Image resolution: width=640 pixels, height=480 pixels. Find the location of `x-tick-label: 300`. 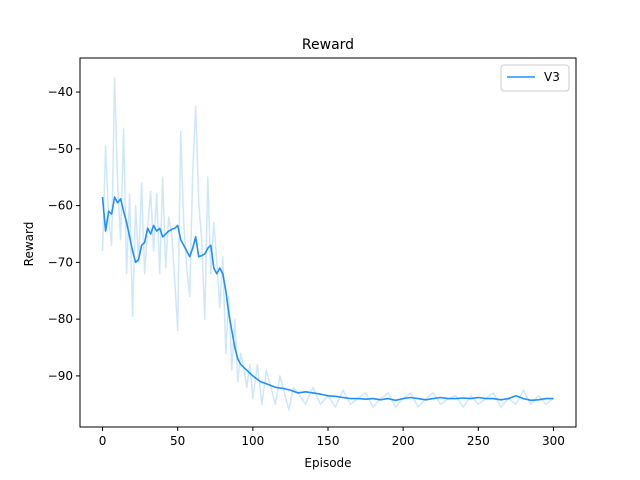

x-tick-label: 300 is located at coordinates (553, 441).